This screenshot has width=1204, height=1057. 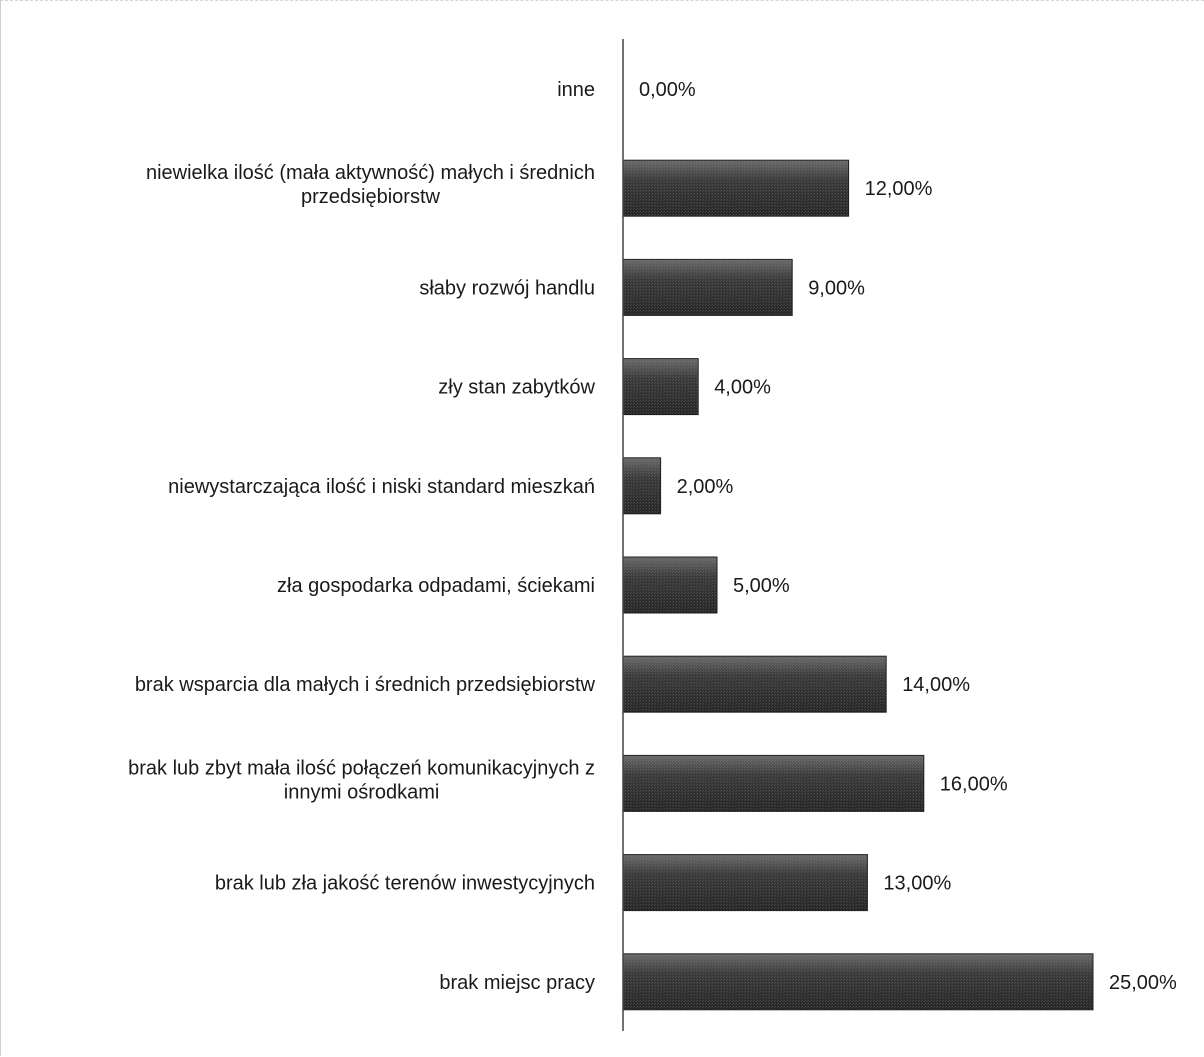 I want to click on category-label-5-line-0: zła gospodarka odpadami, ściekami, so click(x=436, y=586).